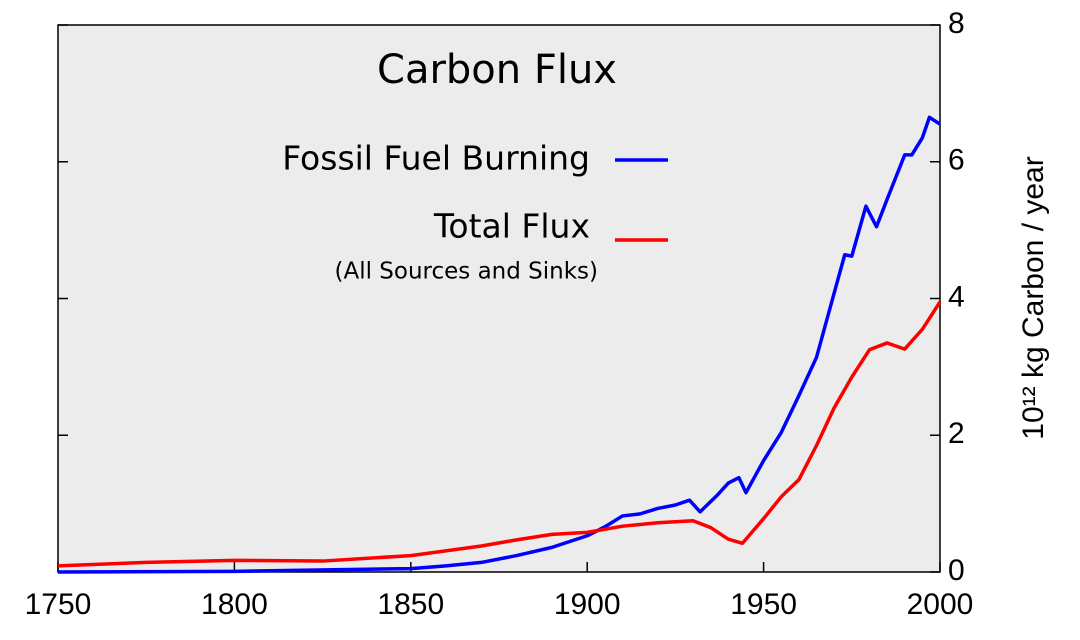 The width and height of the screenshot is (1080, 640). I want to click on y-axis-label: 10¹² kg Carbon / year, so click(1033, 297).